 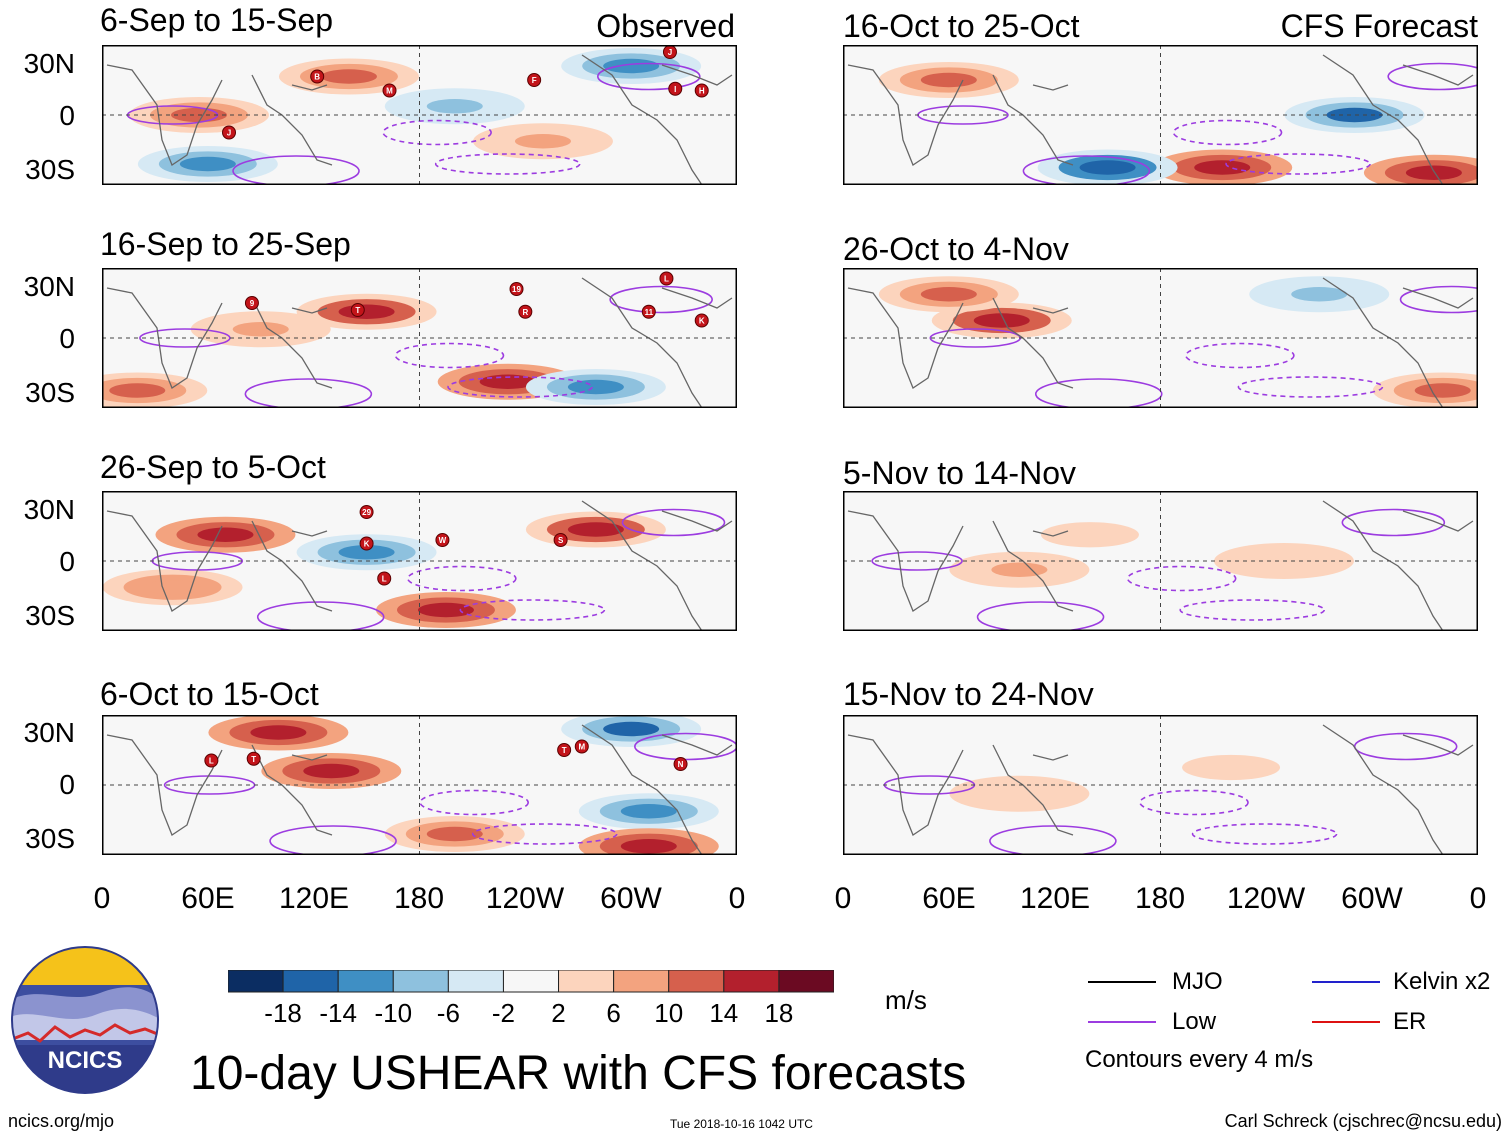 What do you see at coordinates (1197, 981) in the screenshot?
I see `legend-mjo-label: MJO` at bounding box center [1197, 981].